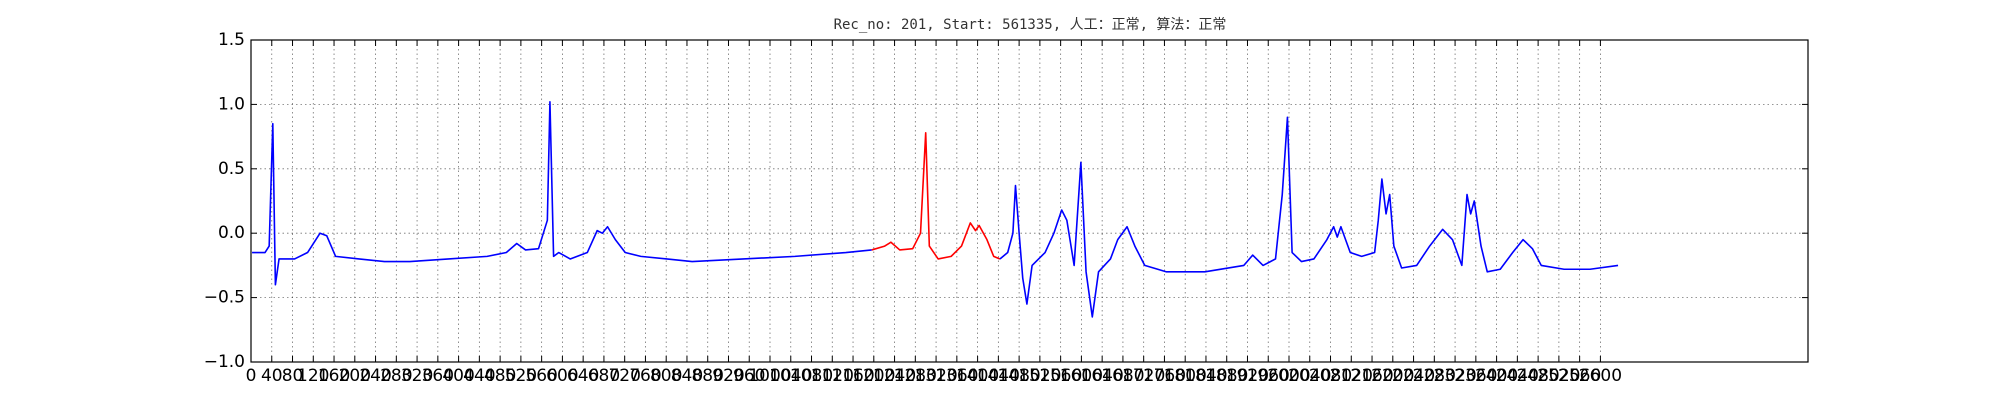 This screenshot has height=400, width=2000. Describe the element at coordinates (1102, 376) in the screenshot. I see `x-tick-label: 1640` at that location.